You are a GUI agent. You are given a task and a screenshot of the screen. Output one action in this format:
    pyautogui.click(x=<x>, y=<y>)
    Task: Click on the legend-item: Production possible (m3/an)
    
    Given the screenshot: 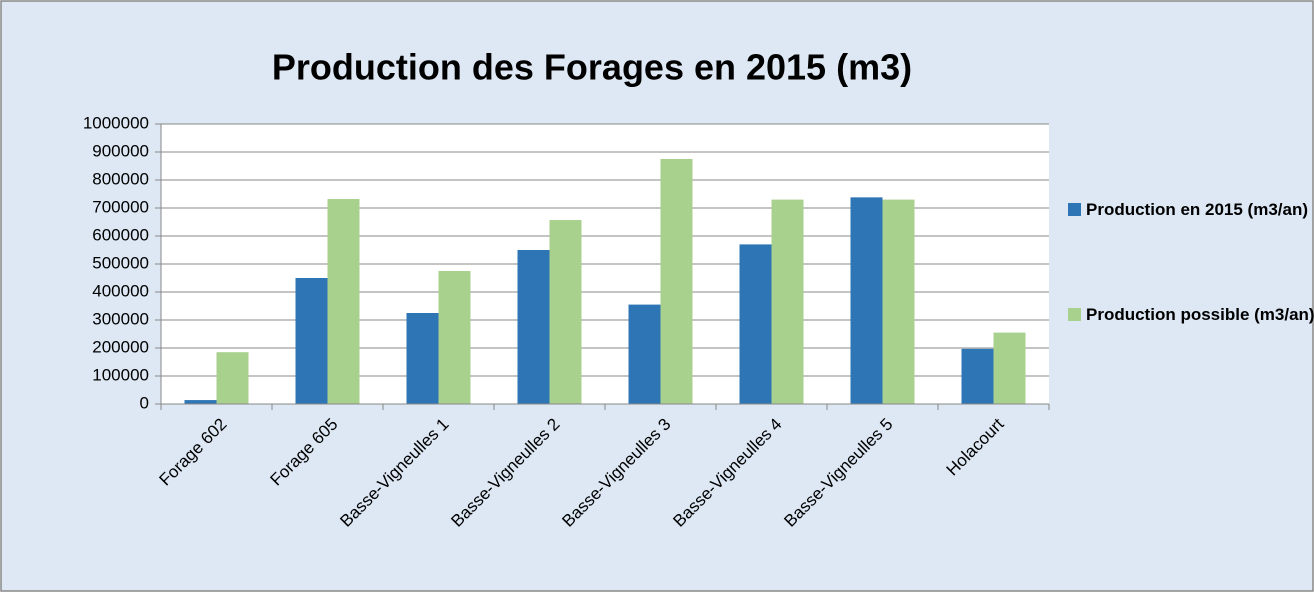 What is the action you would take?
    pyautogui.click(x=1191, y=315)
    